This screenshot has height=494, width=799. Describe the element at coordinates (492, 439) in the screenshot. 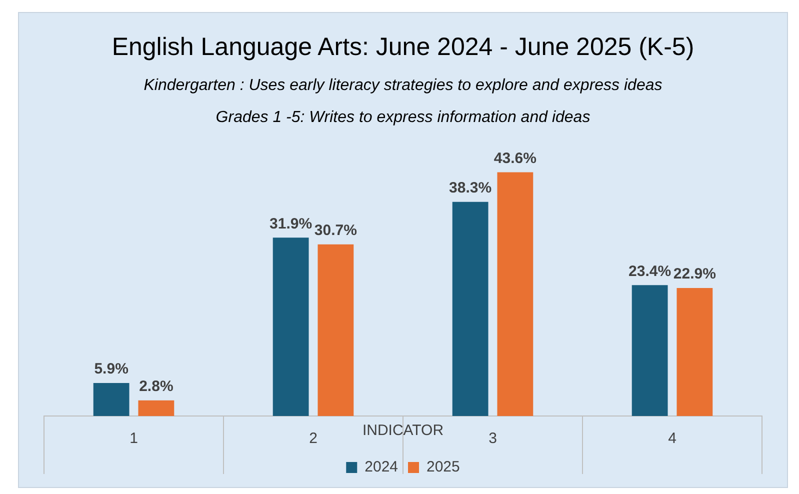

I see `x-tick-label: 3` at that location.